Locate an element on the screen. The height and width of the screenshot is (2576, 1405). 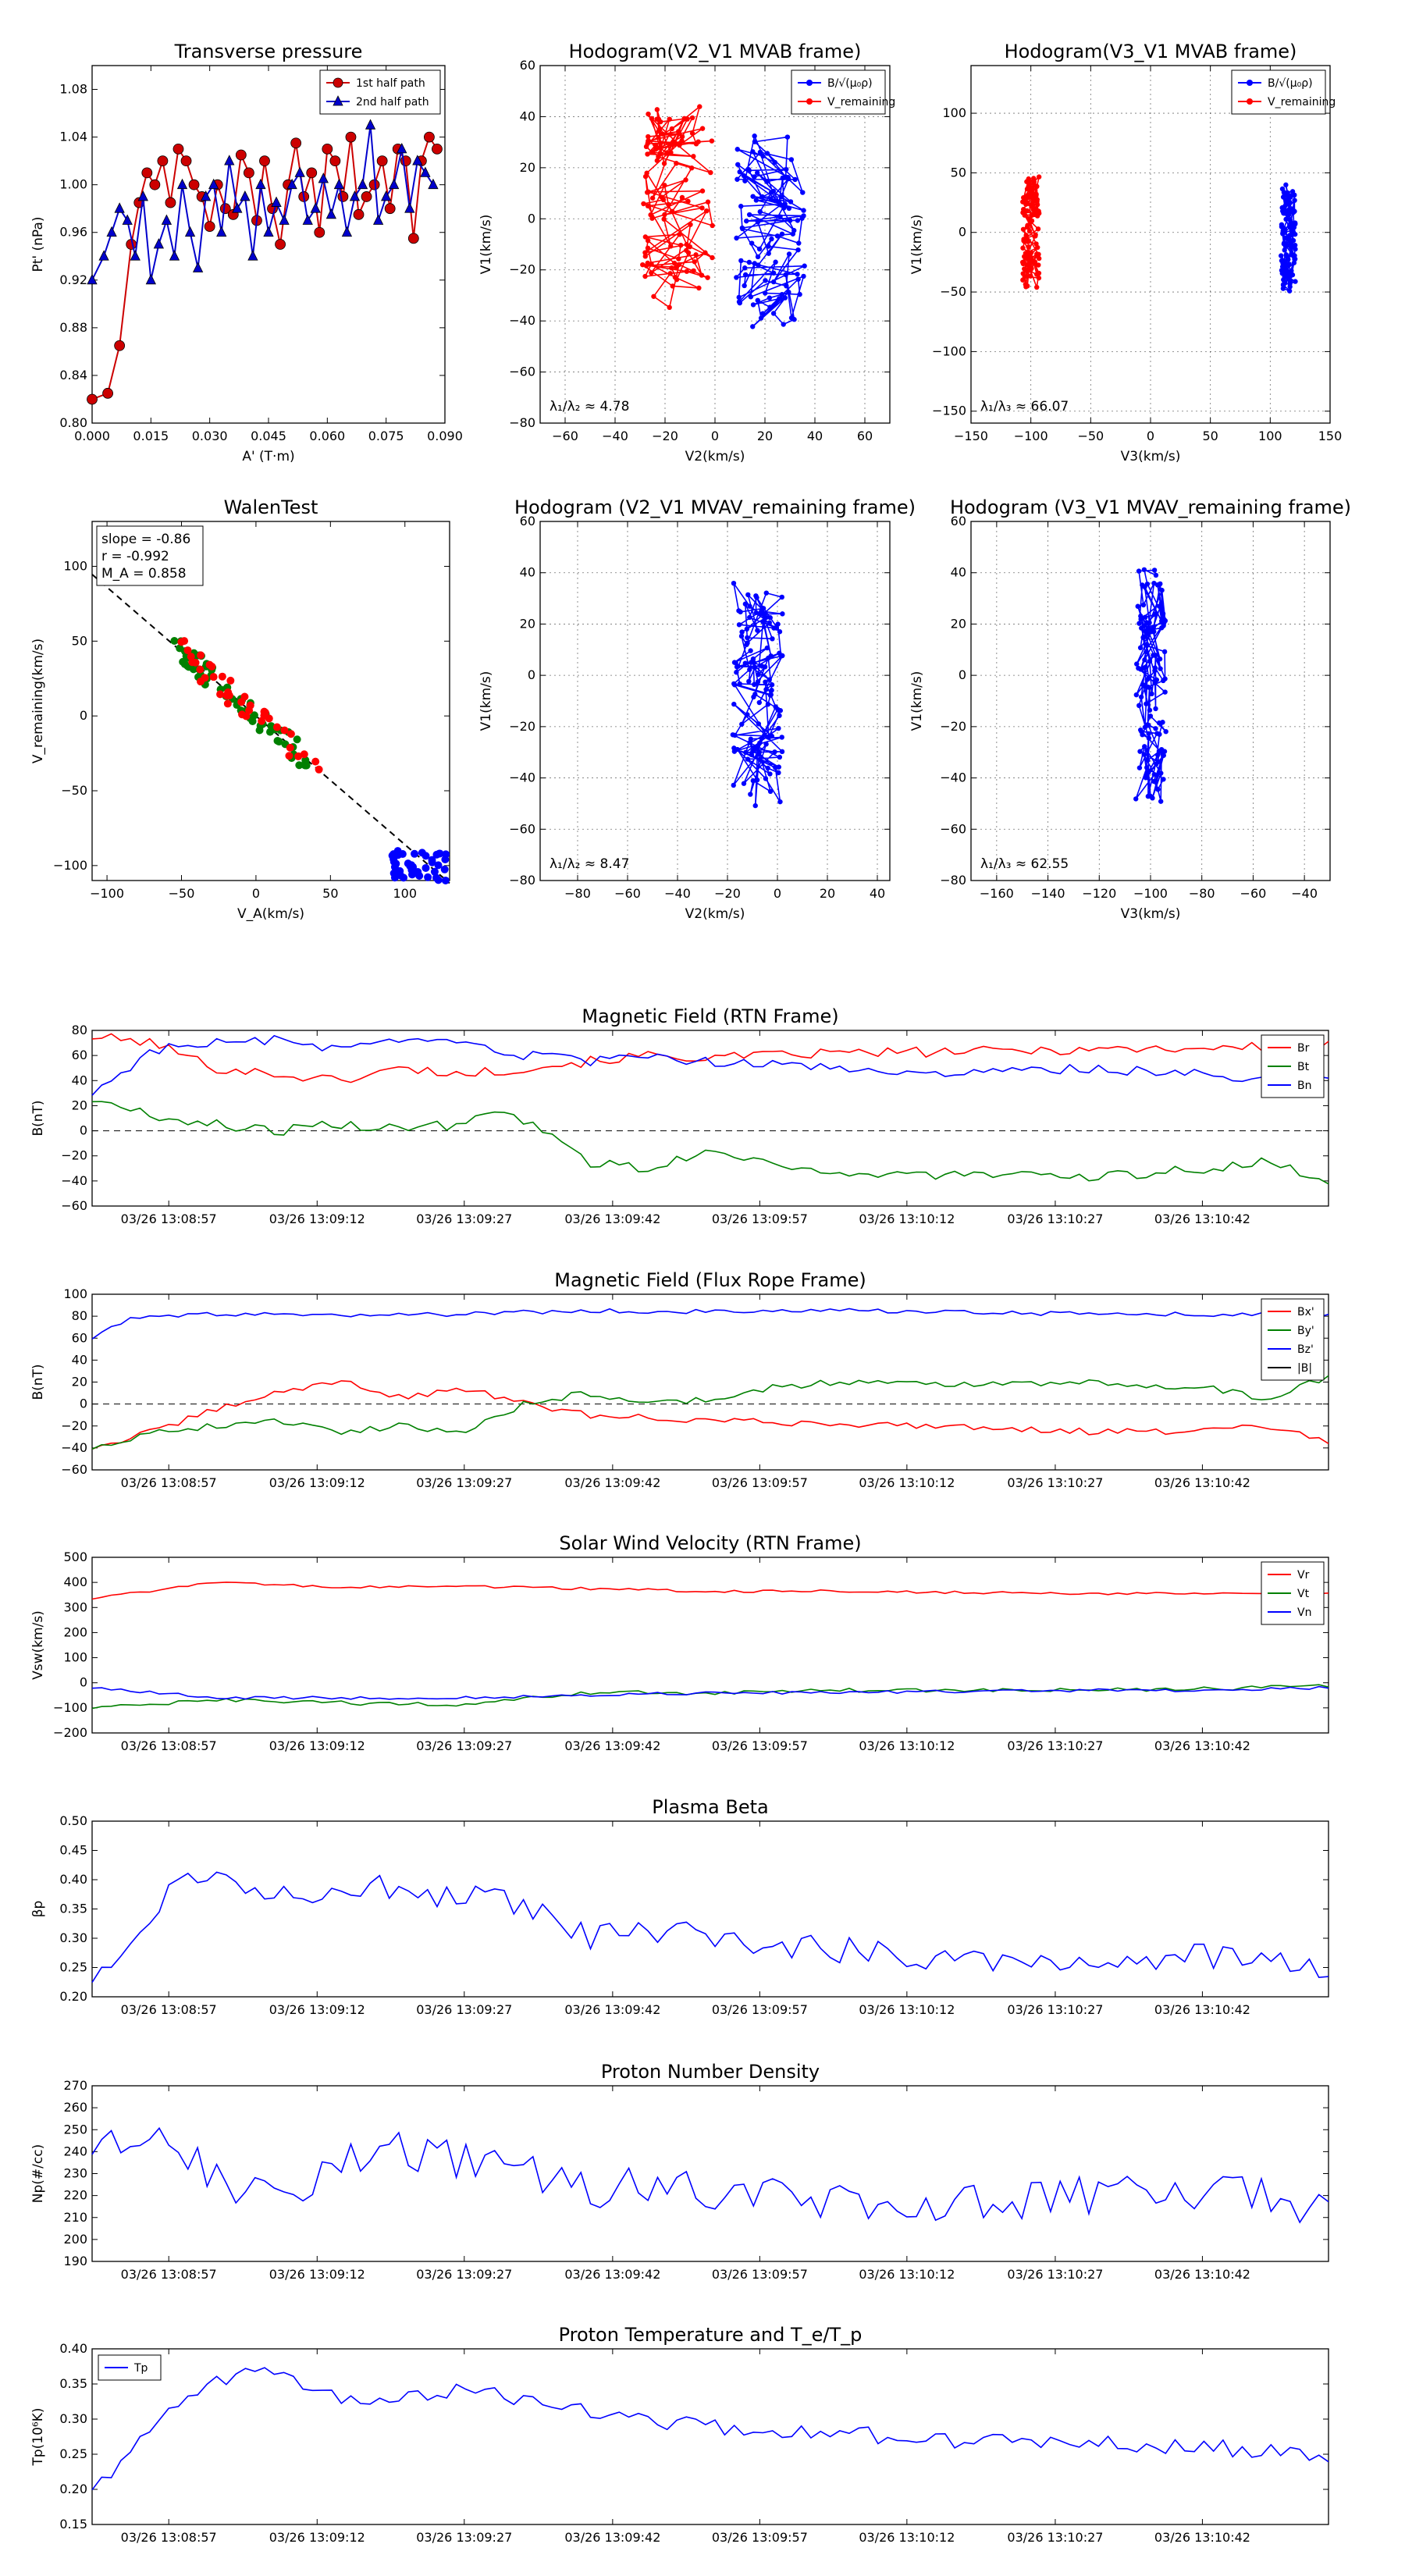
legend-label: V_remaining is located at coordinates (861, 102).